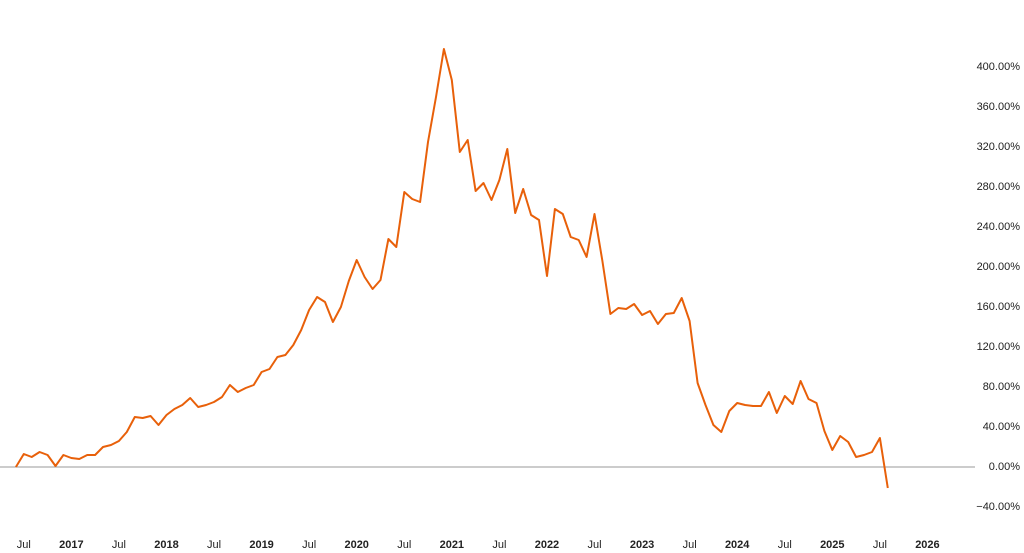 The height and width of the screenshot is (553, 1024). What do you see at coordinates (1002, 387) in the screenshot?
I see `y-tick-label: 80.00%` at bounding box center [1002, 387].